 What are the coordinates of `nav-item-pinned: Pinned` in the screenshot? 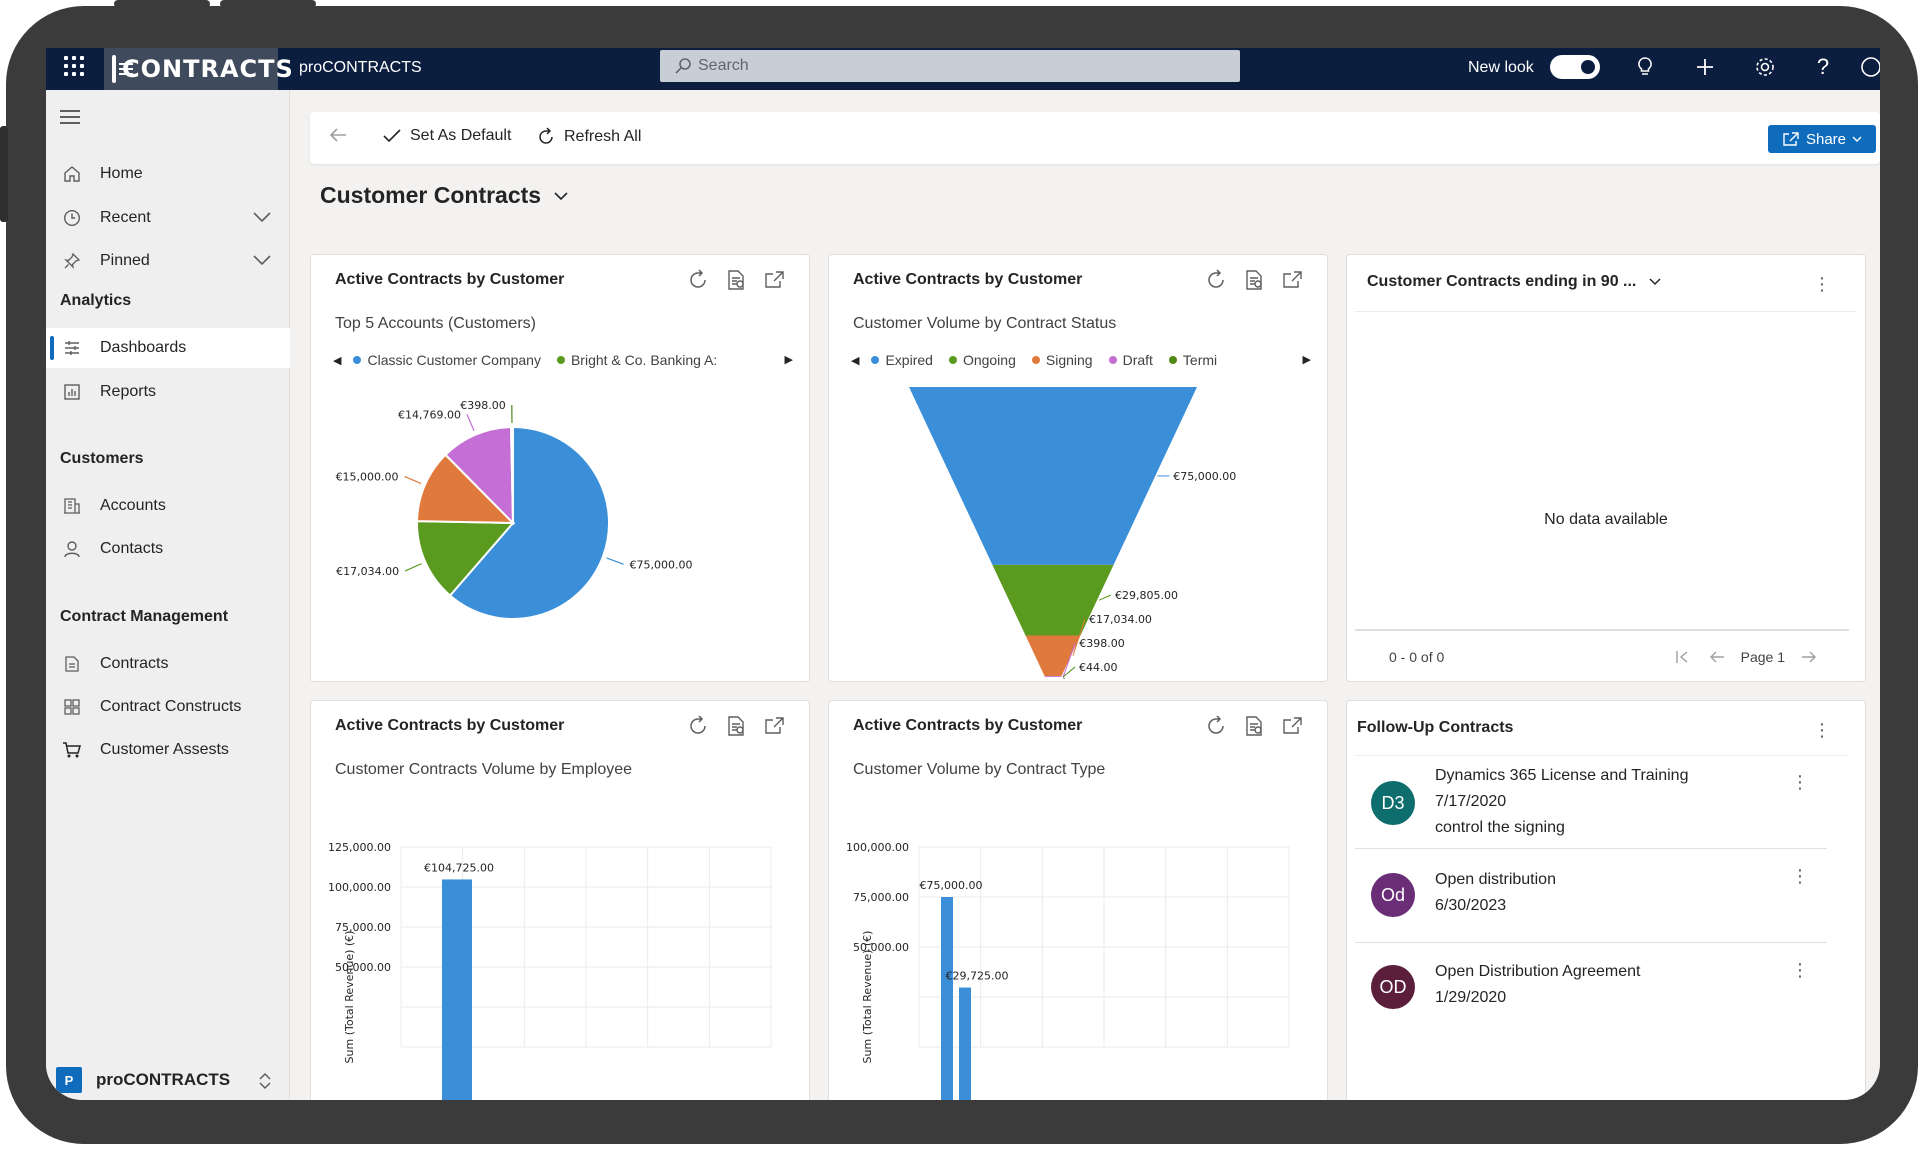 It's located at (168, 261).